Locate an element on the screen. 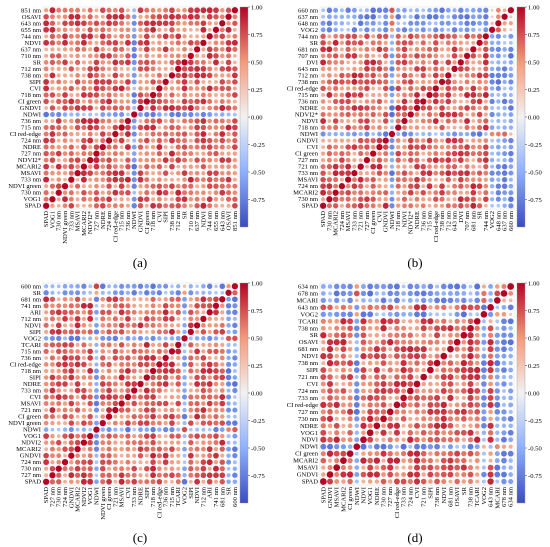 Image resolution: width=550 pixels, height=547 pixels. x-tick-label: DVI is located at coordinates (461, 217).